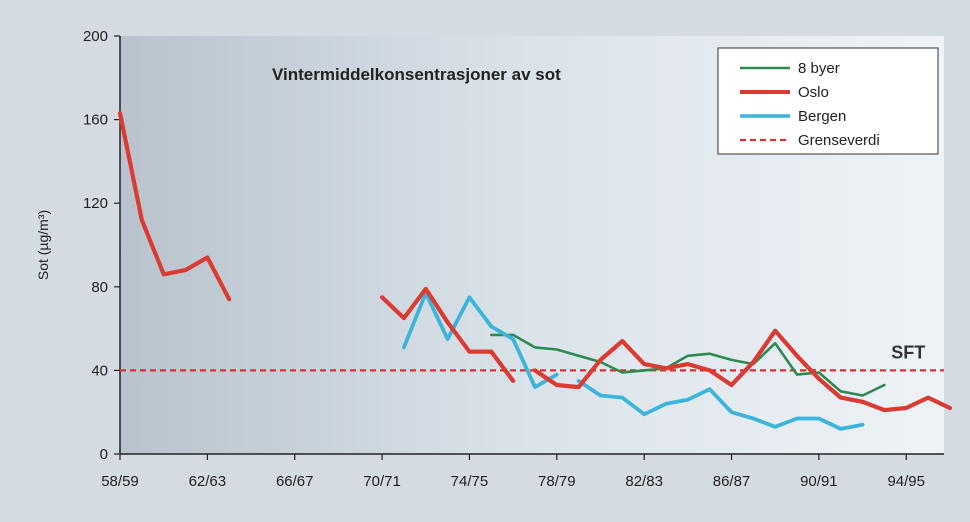 This screenshot has height=522, width=970. Describe the element at coordinates (819, 481) in the screenshot. I see `x-tick-label: 90/91` at that location.